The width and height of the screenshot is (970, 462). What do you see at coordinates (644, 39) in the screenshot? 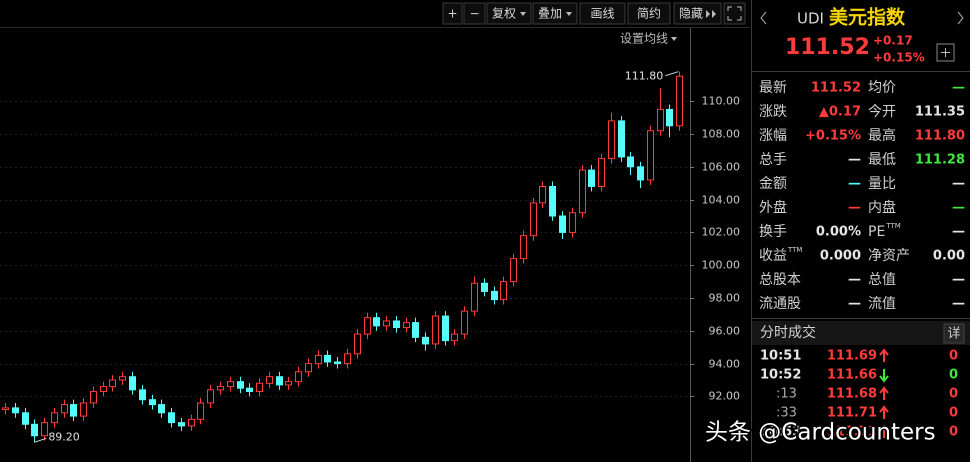
I see `ma-setting: 设置均线` at bounding box center [644, 39].